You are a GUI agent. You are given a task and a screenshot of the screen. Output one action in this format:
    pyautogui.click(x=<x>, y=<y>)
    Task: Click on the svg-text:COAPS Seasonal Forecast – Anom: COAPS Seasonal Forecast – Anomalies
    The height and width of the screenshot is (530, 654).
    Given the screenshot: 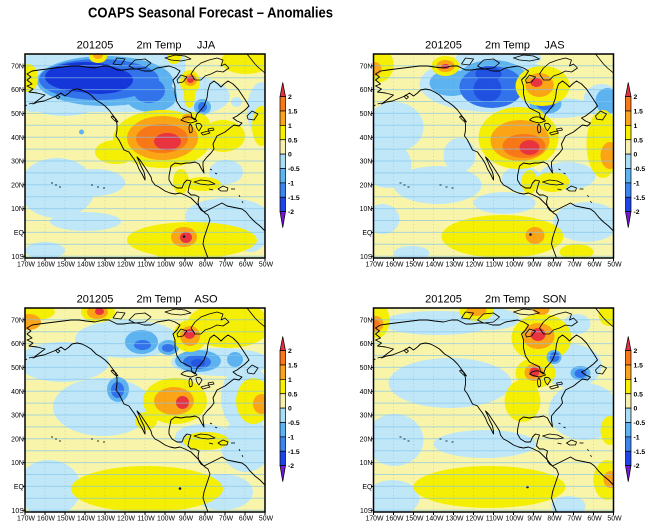 What is the action you would take?
    pyautogui.click(x=210, y=13)
    